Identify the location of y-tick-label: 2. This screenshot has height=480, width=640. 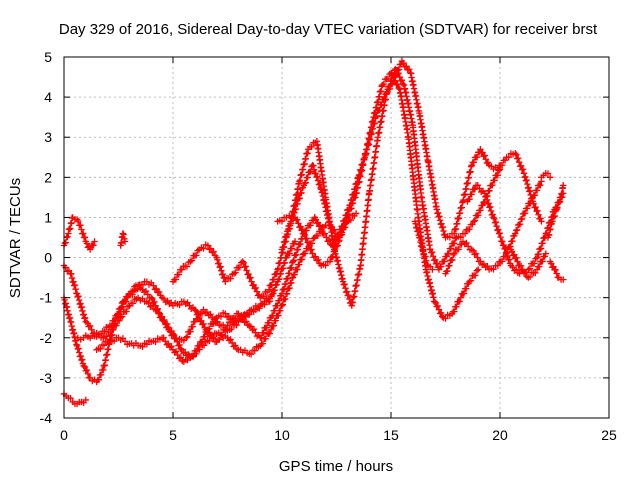
(48, 177).